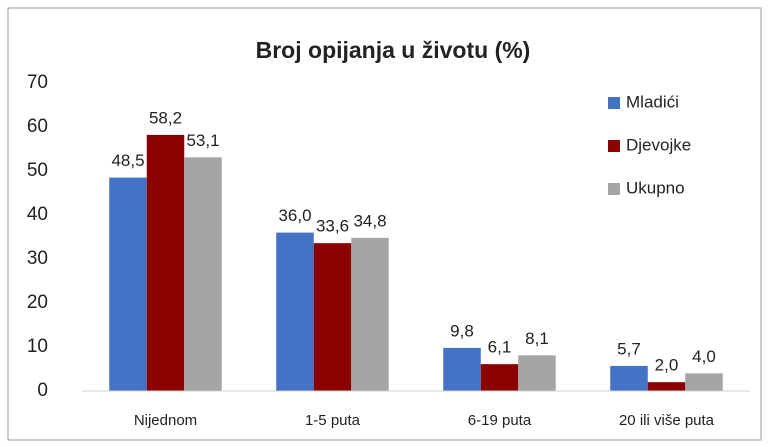 This screenshot has height=447, width=769. I want to click on x-tick-label: 20 ili više puta, so click(667, 420).